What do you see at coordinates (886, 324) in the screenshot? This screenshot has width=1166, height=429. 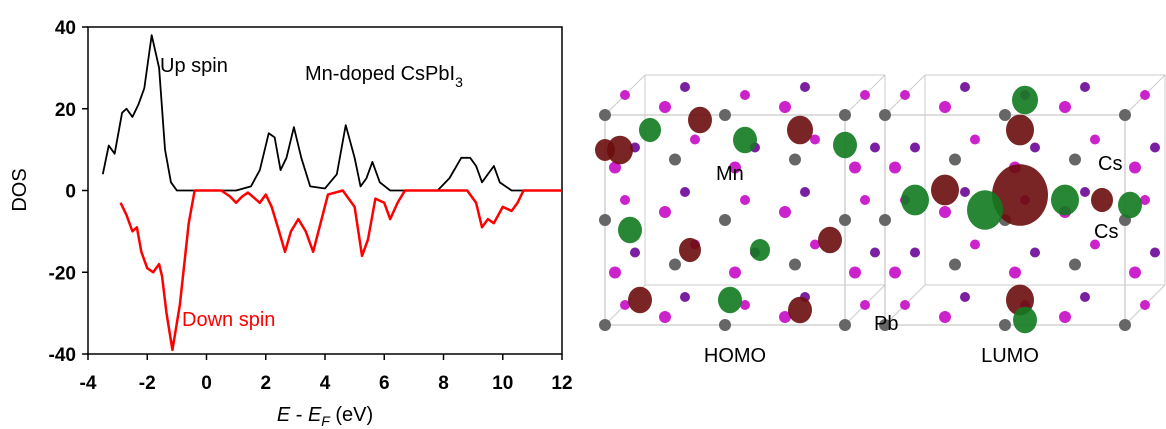 I see `atom-label: Pb` at bounding box center [886, 324].